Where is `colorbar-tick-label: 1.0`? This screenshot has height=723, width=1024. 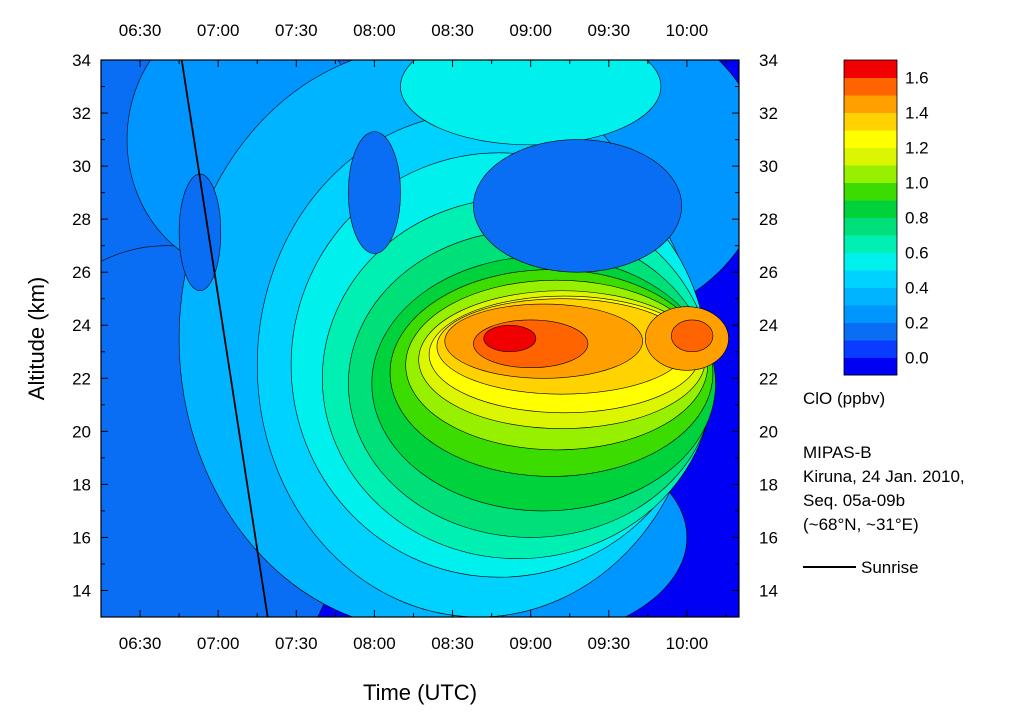
colorbar-tick-label: 1.0 is located at coordinates (917, 183).